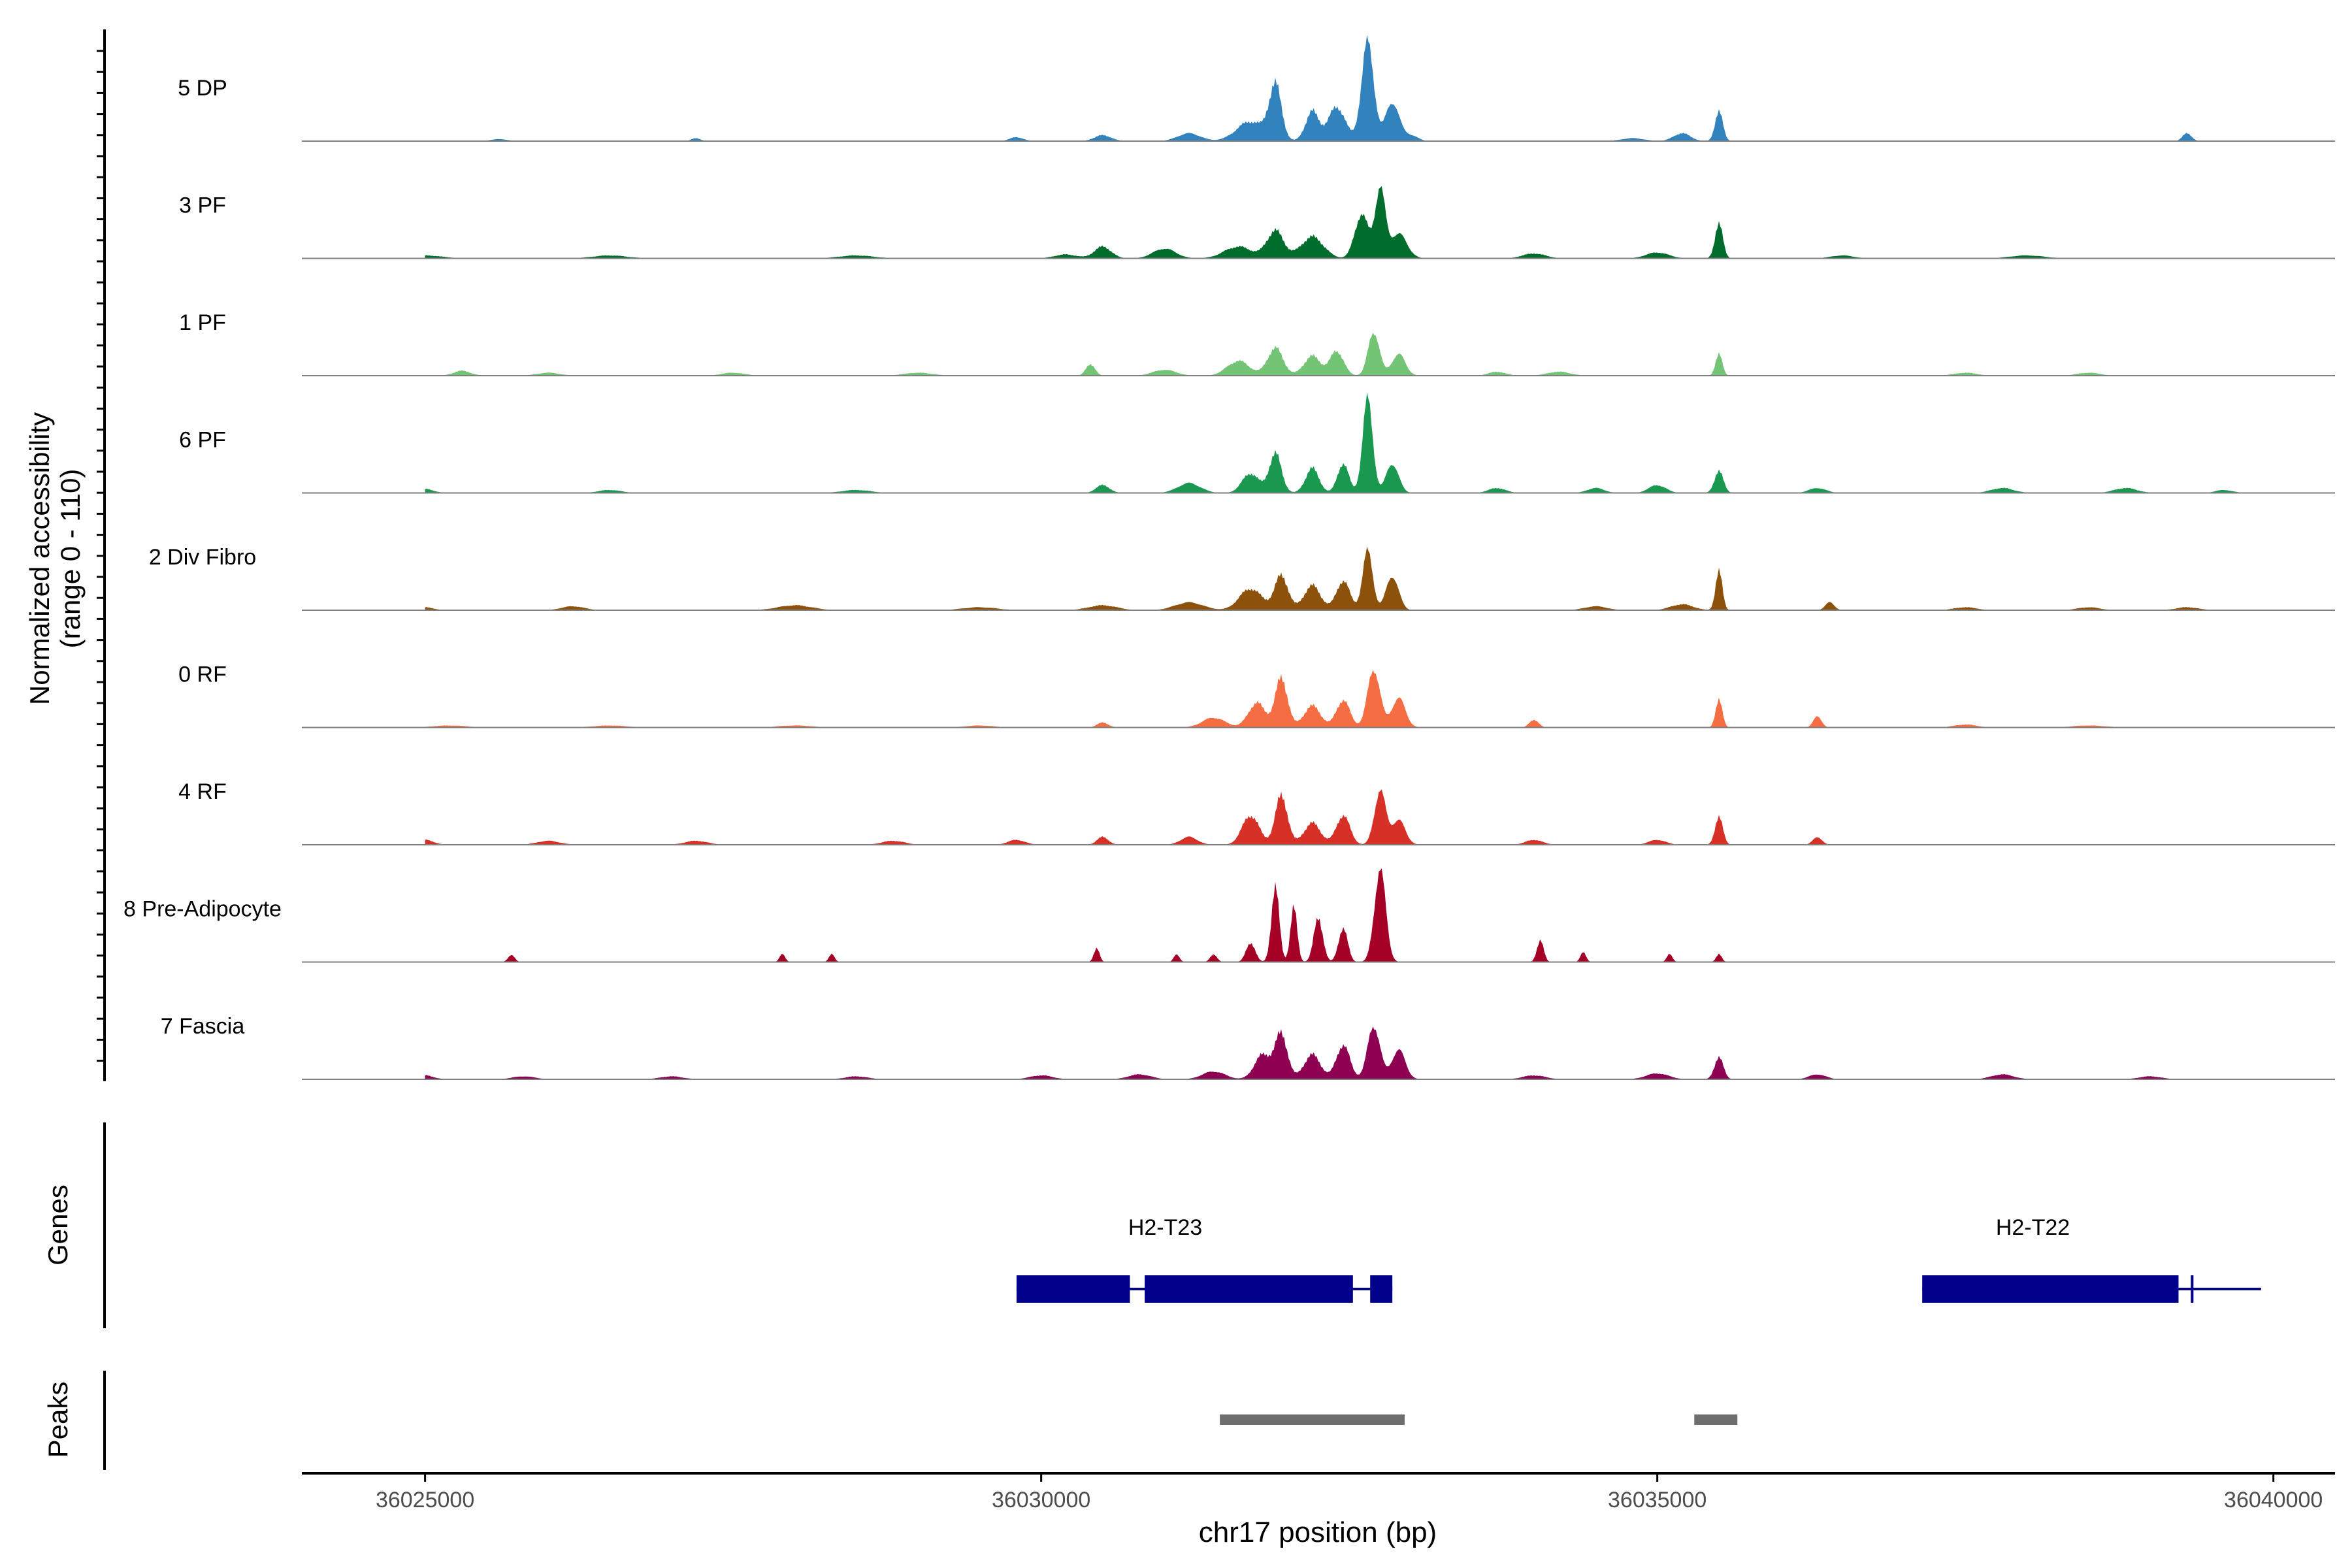 The height and width of the screenshot is (1568, 2352). I want to click on track-5-dp: 5 DP, so click(1256, 88).